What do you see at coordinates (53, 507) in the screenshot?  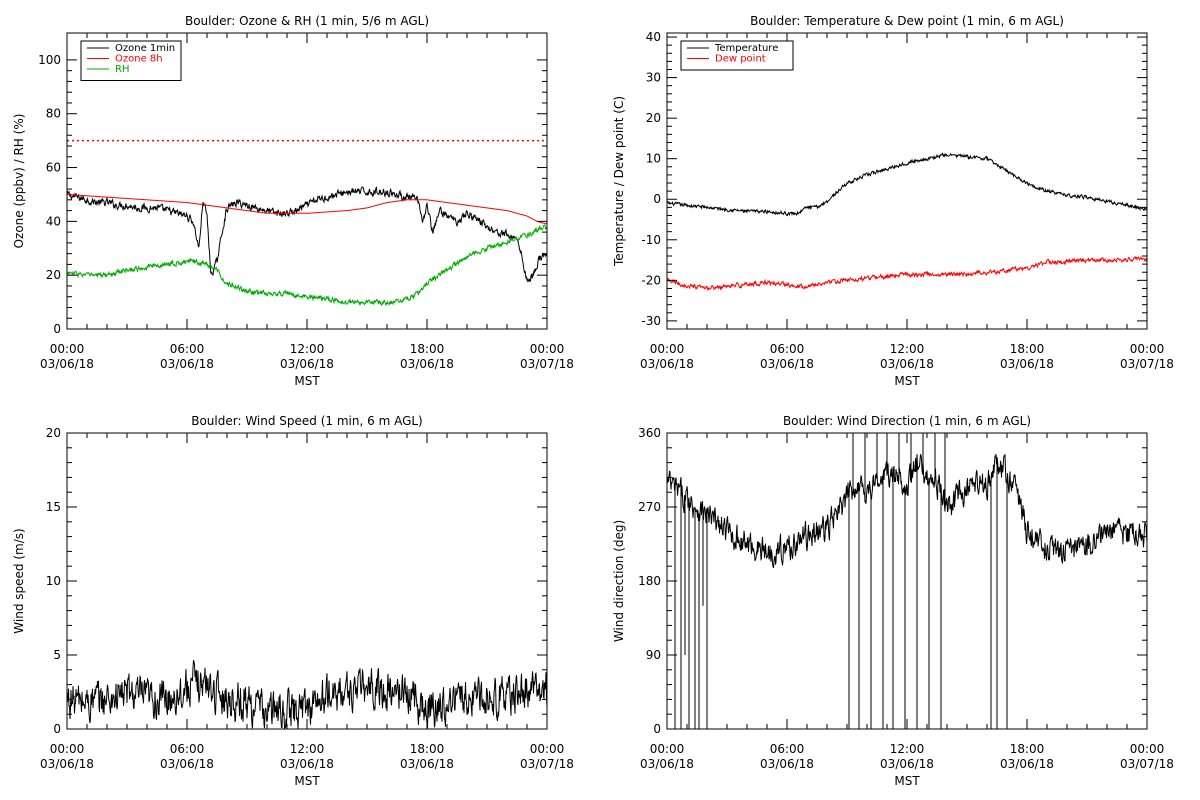 I see `y-tick-label: 15` at bounding box center [53, 507].